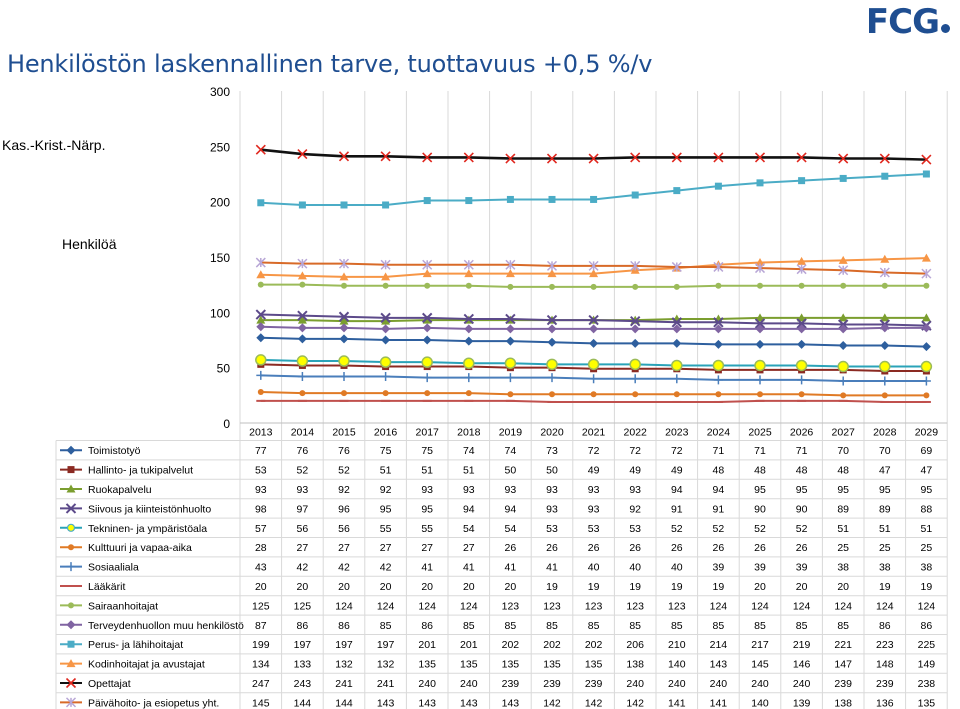  Describe the element at coordinates (140, 471) in the screenshot. I see `legend-label: Hallinto- ja tukipalvelut` at that location.